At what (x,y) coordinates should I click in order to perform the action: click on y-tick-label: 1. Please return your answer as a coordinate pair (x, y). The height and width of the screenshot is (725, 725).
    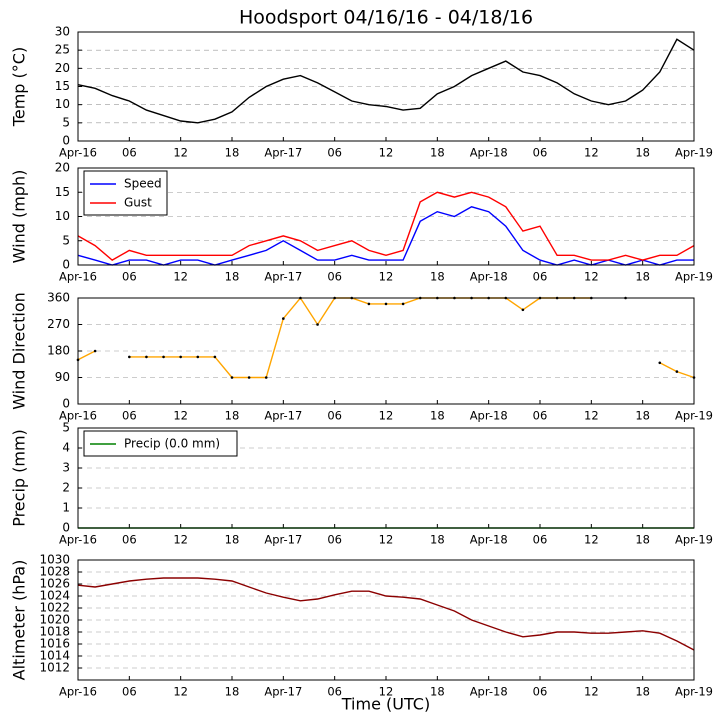
    Looking at the image, I should click on (66, 508).